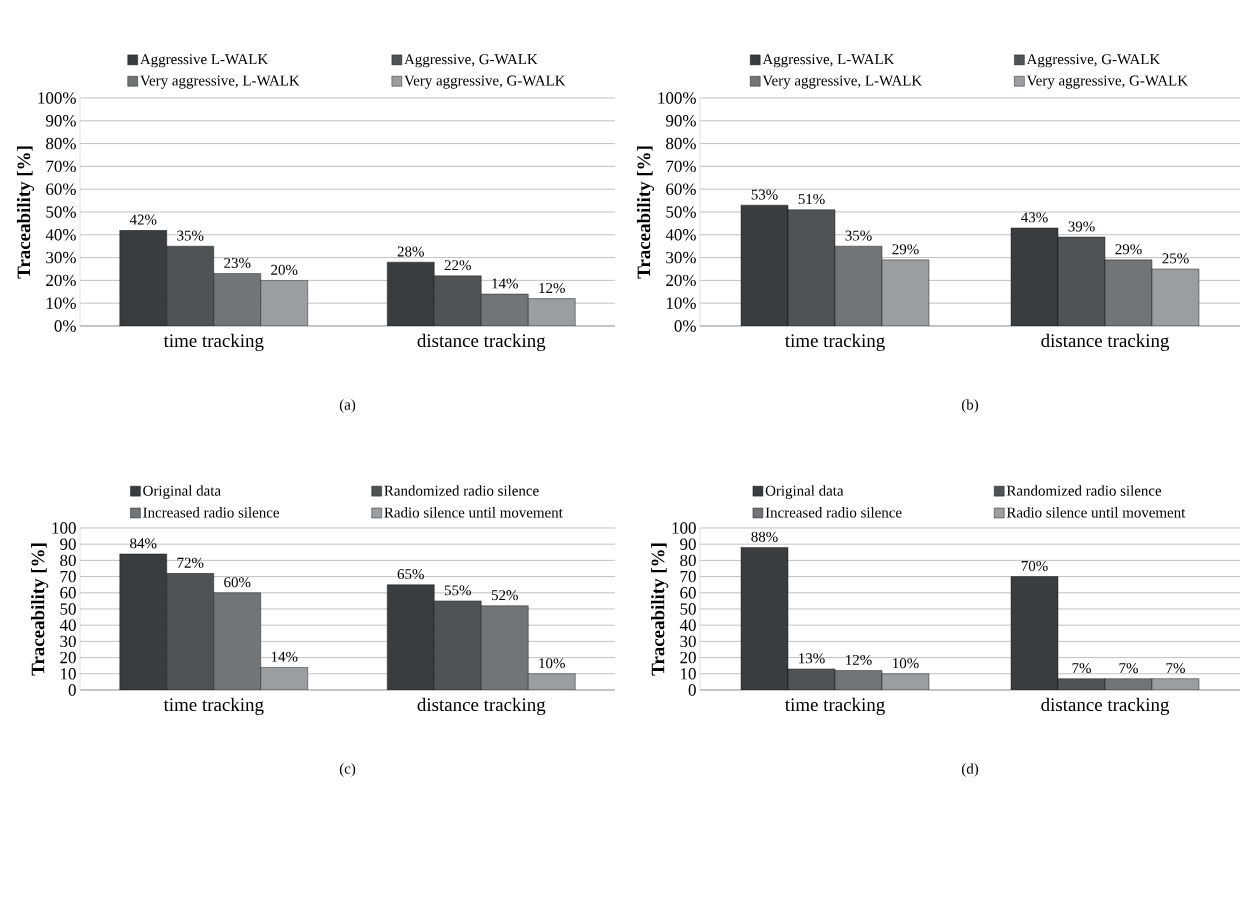 This screenshot has width=1245, height=907. What do you see at coordinates (347, 770) in the screenshot?
I see `text: (c)` at bounding box center [347, 770].